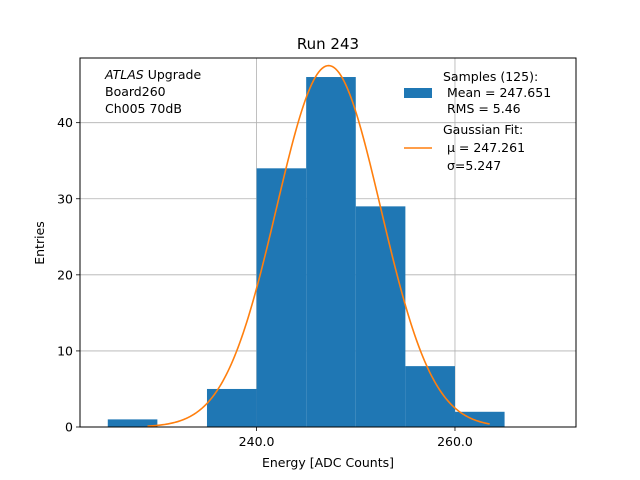 The width and height of the screenshot is (640, 480). I want to click on legend-histogram-line-1: Samples (125):, so click(490, 76).